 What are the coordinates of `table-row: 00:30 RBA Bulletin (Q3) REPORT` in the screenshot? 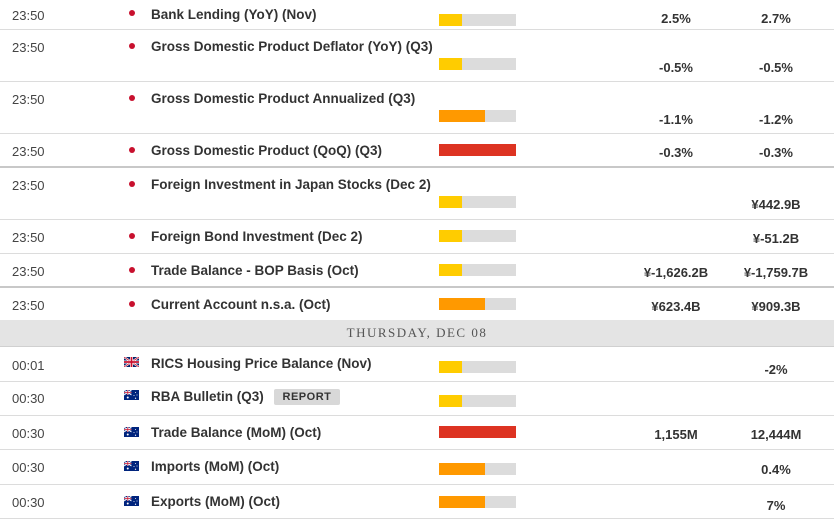 It's located at (417, 399).